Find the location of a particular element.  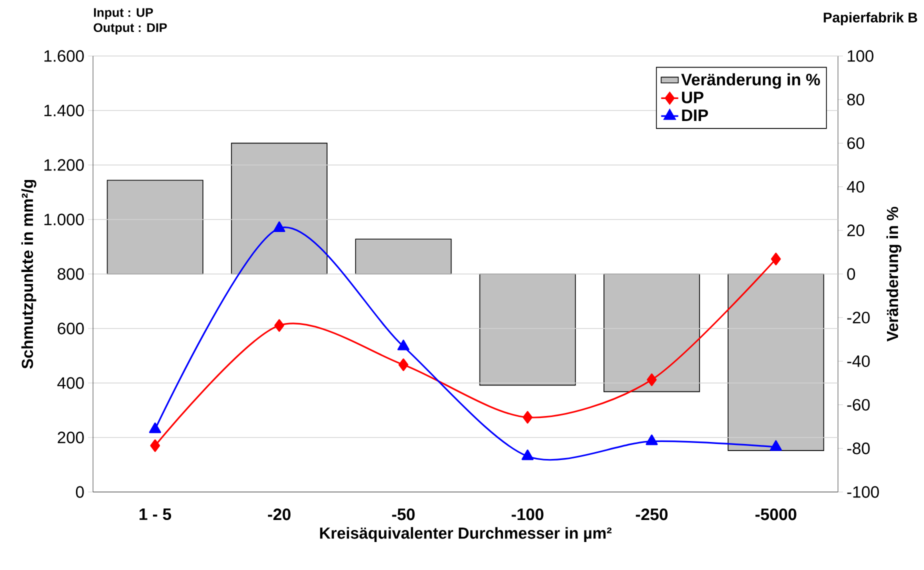

legend-label: Veränderung in % is located at coordinates (750, 81).